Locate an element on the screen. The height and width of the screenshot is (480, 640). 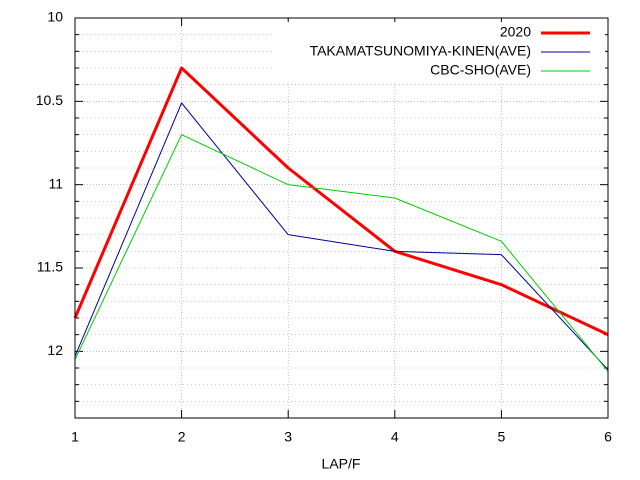
x-tick-label: 1 is located at coordinates (75, 437).